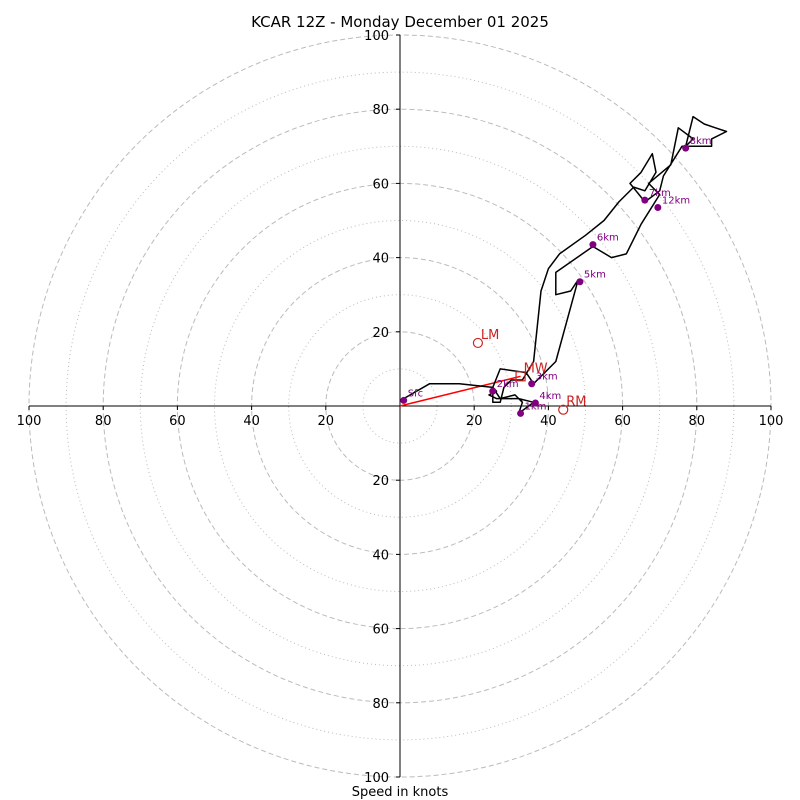 The image size is (800, 800). Describe the element at coordinates (478, 343) in the screenshot. I see `storm-motion-lm` at that location.